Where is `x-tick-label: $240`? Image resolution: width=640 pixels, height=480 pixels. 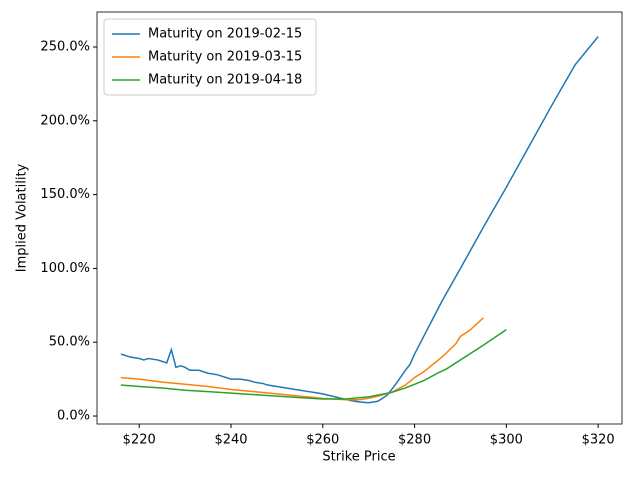
x-tick-label: $240 is located at coordinates (230, 440).